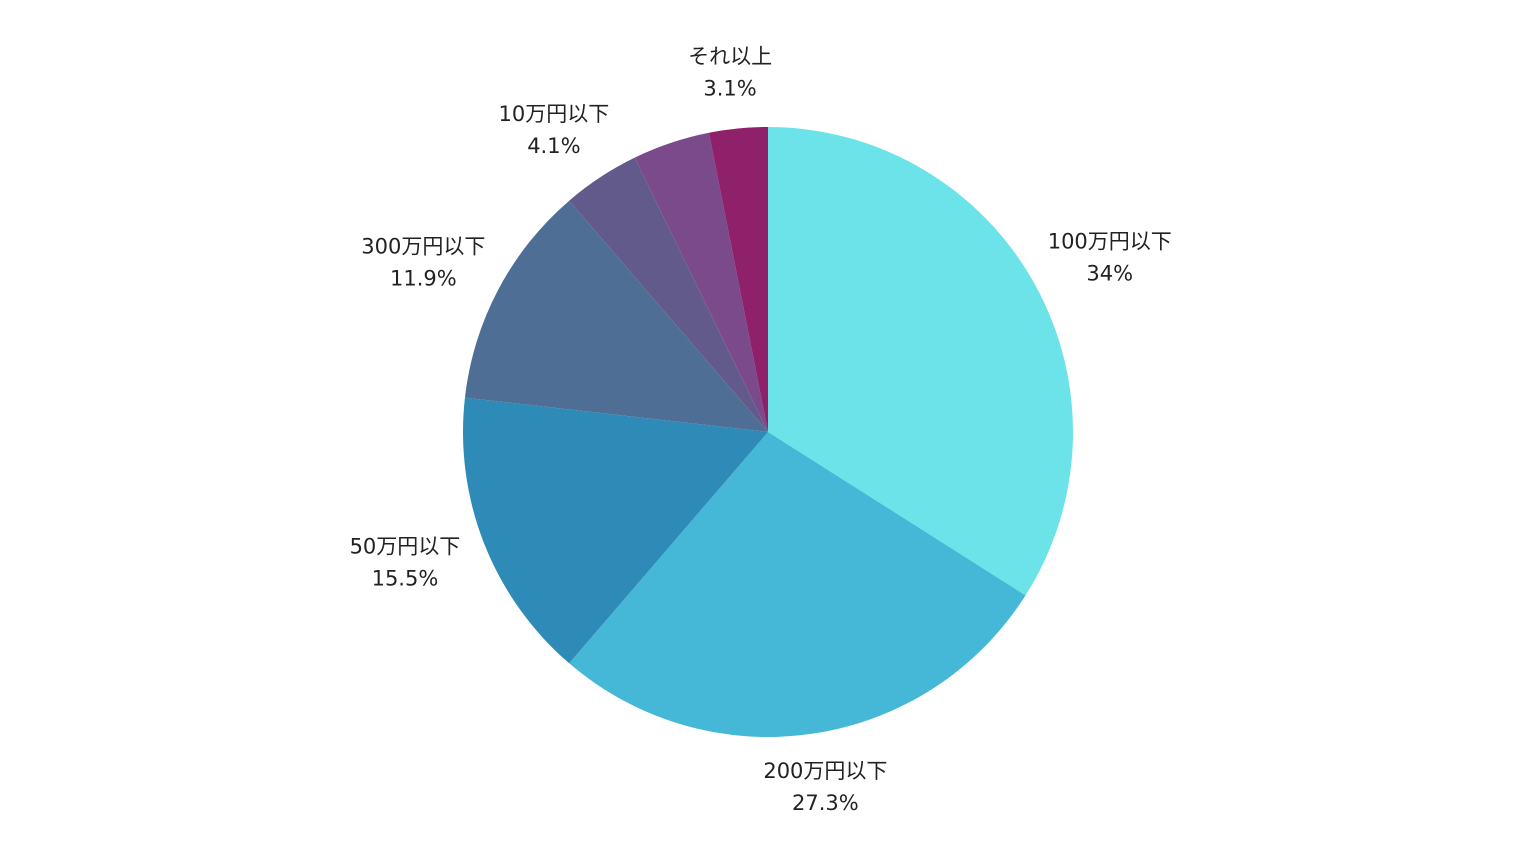 The height and width of the screenshot is (864, 1536). Describe the element at coordinates (729, 89) in the screenshot. I see `value-label: 3.1%` at that location.